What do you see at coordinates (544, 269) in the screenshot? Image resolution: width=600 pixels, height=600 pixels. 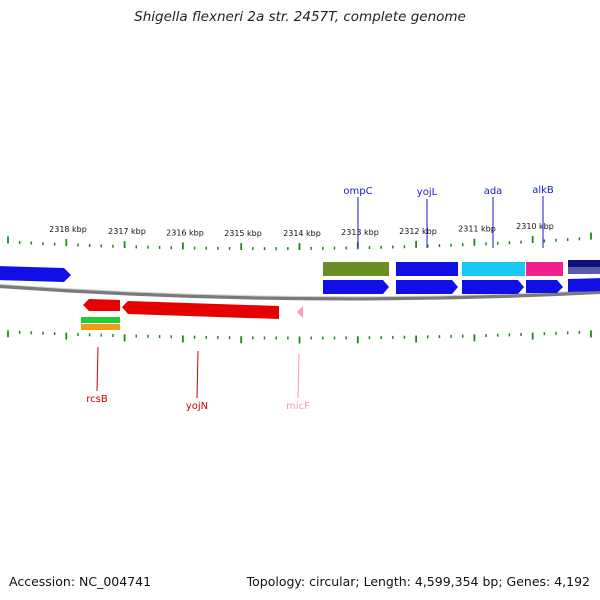 I see `gene-bar-alkB` at bounding box center [544, 269].